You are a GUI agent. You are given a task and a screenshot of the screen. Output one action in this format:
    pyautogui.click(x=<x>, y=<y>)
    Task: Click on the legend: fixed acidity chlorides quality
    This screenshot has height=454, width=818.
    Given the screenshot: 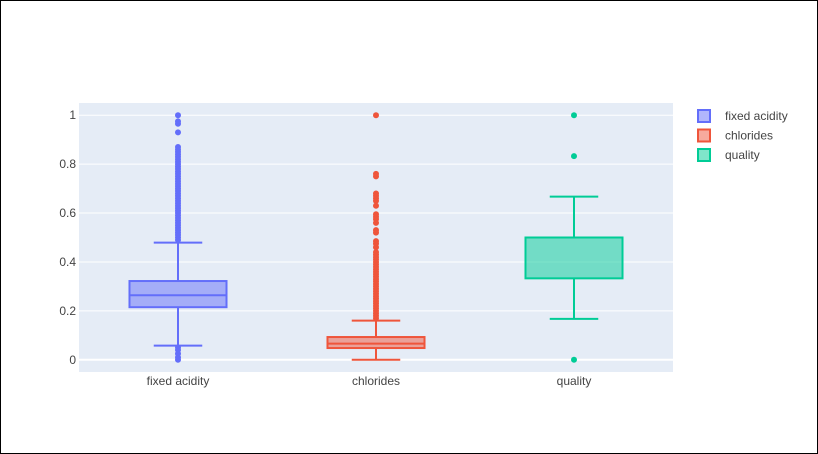 What is the action you would take?
    pyautogui.click(x=742, y=135)
    